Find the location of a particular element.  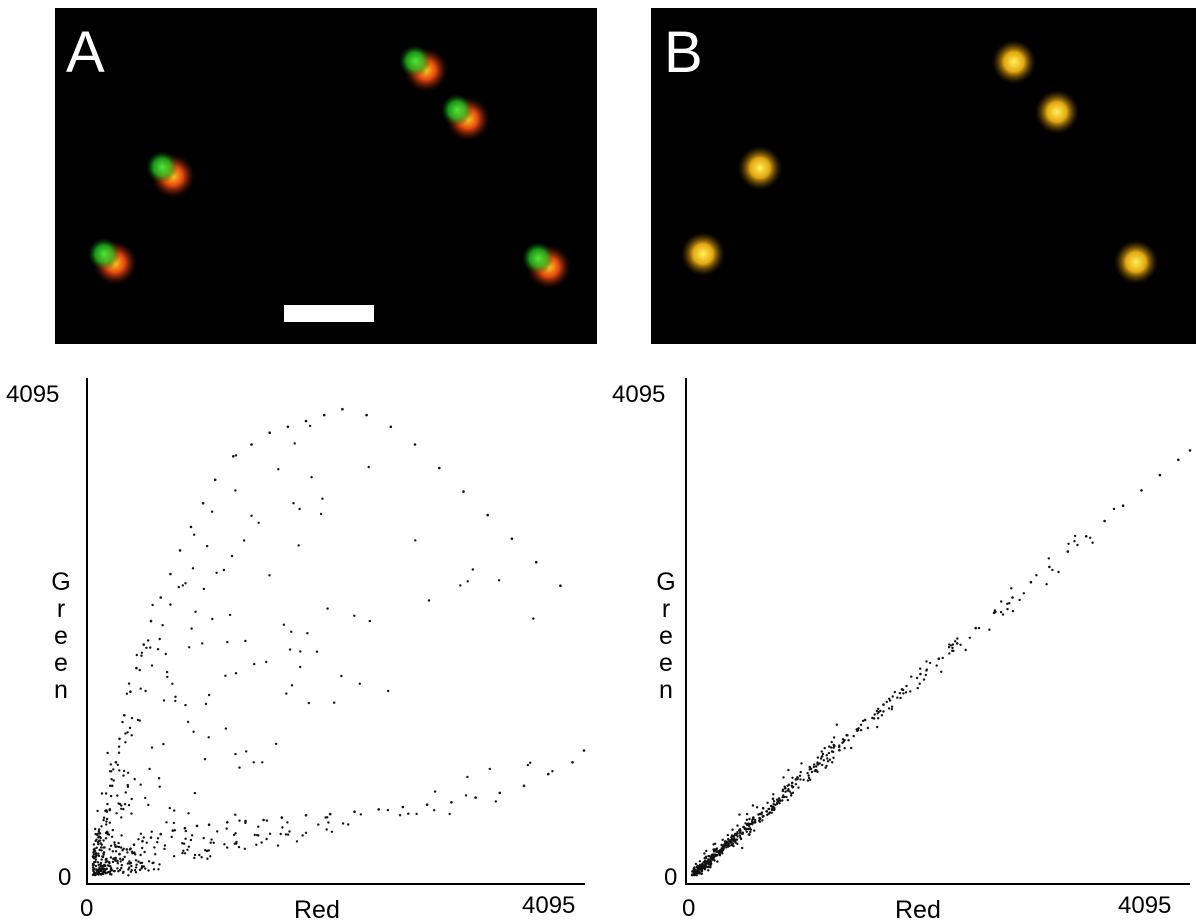

x-tick-max-a: 4095 is located at coordinates (548, 905).